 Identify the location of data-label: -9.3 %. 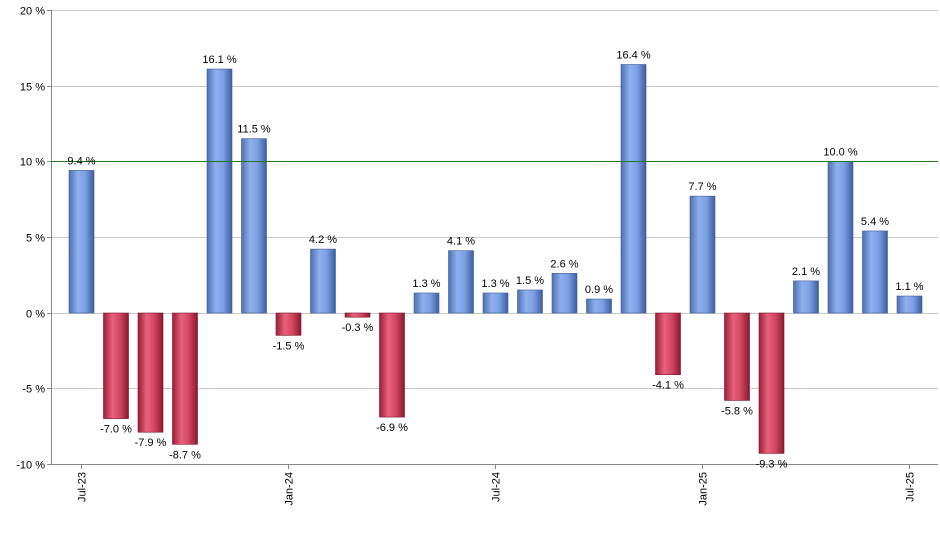
(772, 464).